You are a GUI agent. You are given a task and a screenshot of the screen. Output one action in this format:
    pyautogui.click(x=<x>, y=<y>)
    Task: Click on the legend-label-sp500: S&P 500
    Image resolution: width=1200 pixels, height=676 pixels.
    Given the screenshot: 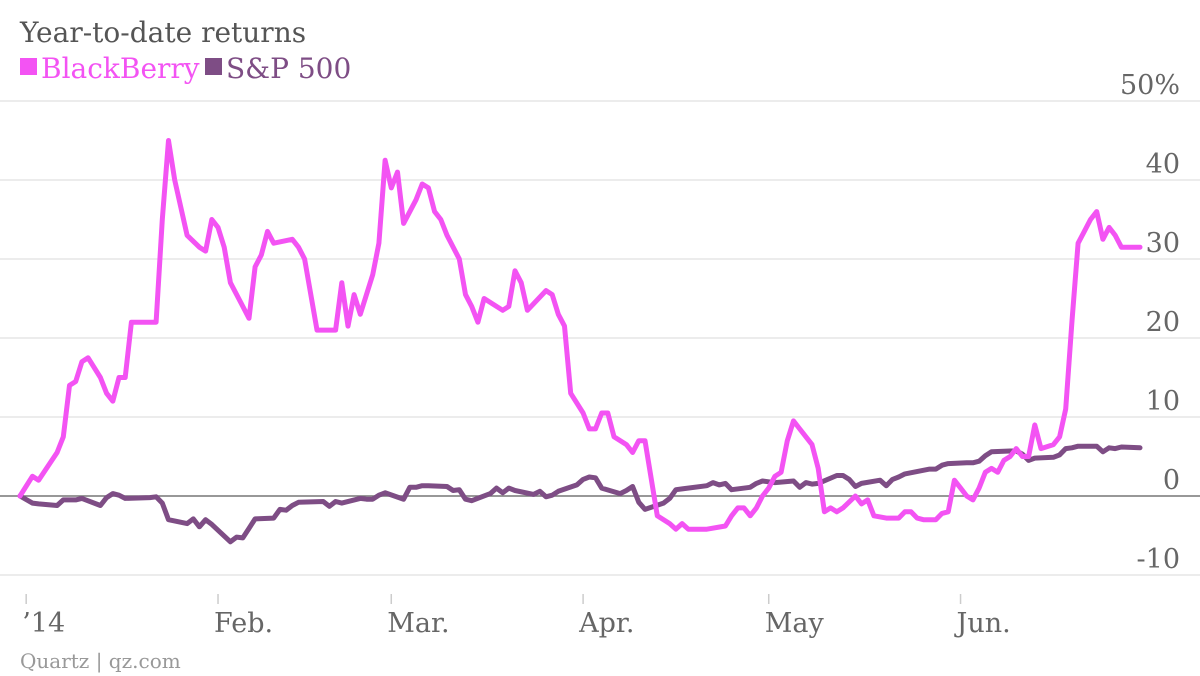 What is the action you would take?
    pyautogui.click(x=288, y=68)
    